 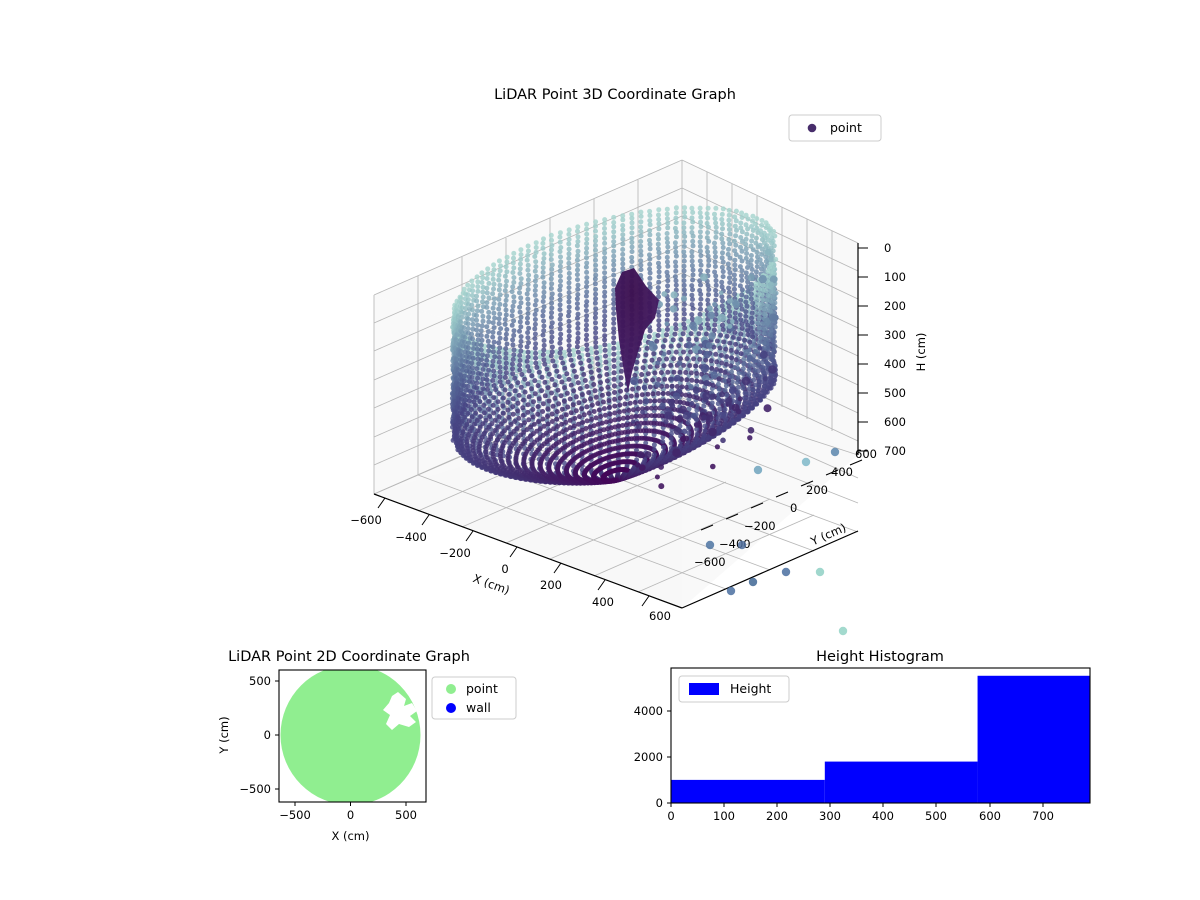 What do you see at coordinates (812, 128) in the screenshot?
I see `legend-marker-point` at bounding box center [812, 128].